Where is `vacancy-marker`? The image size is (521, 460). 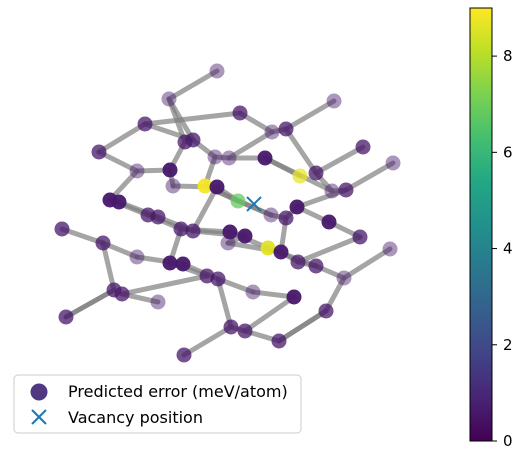 vacancy-marker is located at coordinates (254, 204).